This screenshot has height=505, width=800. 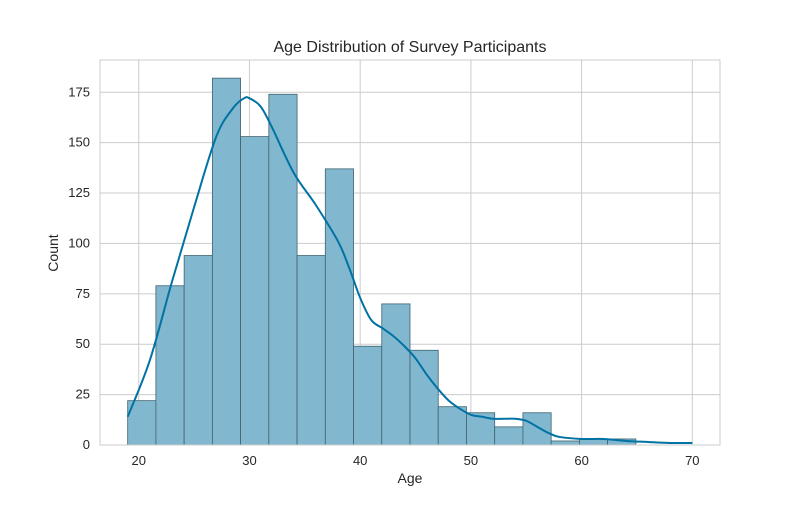 What do you see at coordinates (86, 444) in the screenshot?
I see `y-tick-label: 0` at bounding box center [86, 444].